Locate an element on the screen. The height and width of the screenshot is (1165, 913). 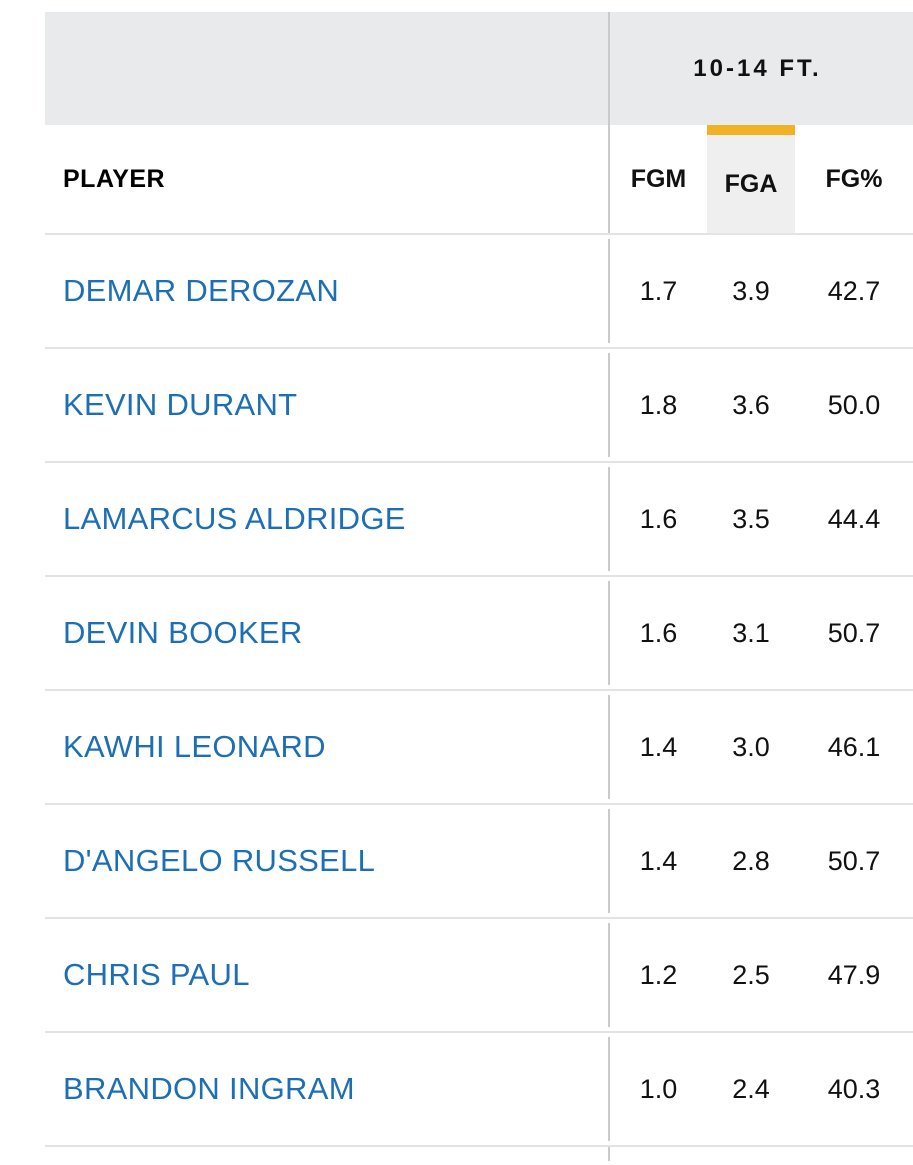
stat-cells: 1.7 3.9 42.7 is located at coordinates (760, 291).